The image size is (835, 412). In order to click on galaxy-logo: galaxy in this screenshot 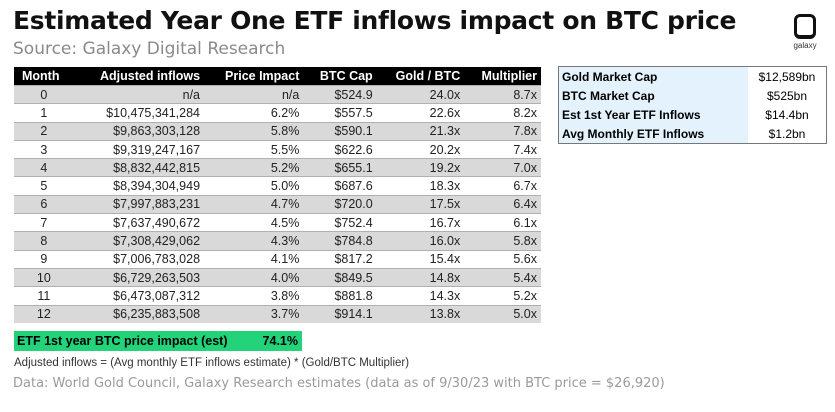, I will do `click(805, 32)`.